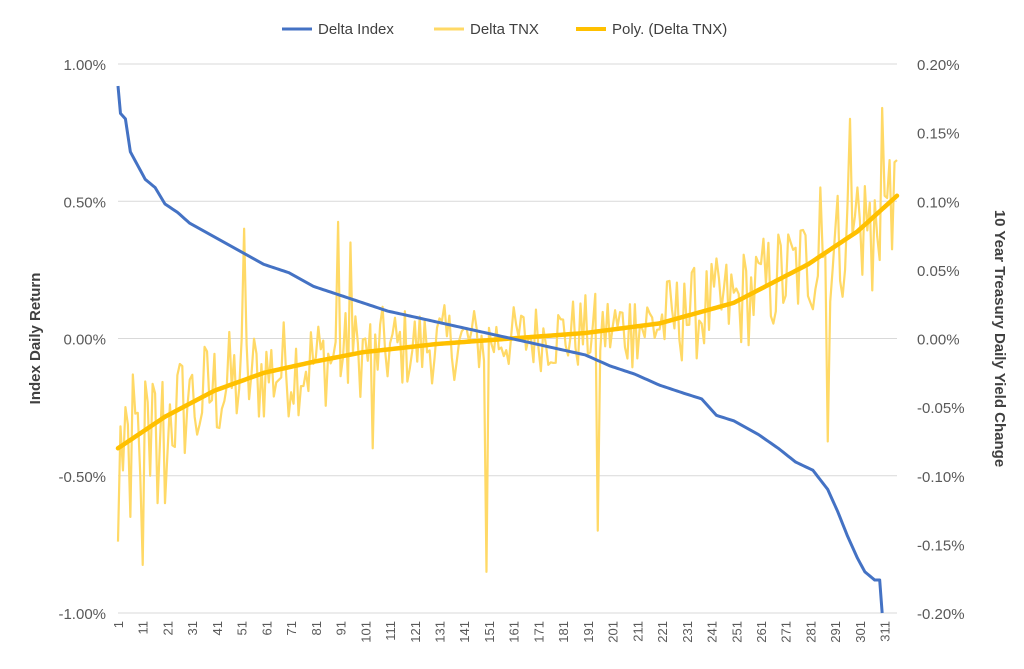  Describe the element at coordinates (464, 632) in the screenshot. I see `x-tick-label: 141` at that location.